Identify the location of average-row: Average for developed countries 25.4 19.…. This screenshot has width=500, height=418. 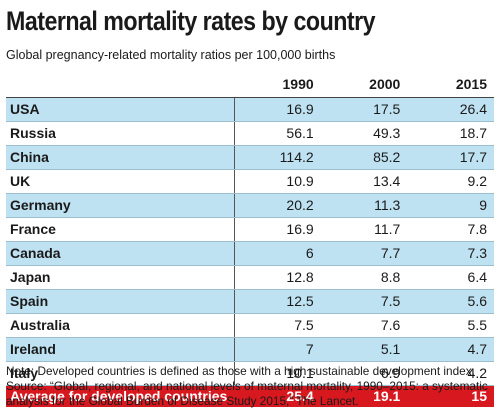
(250, 396).